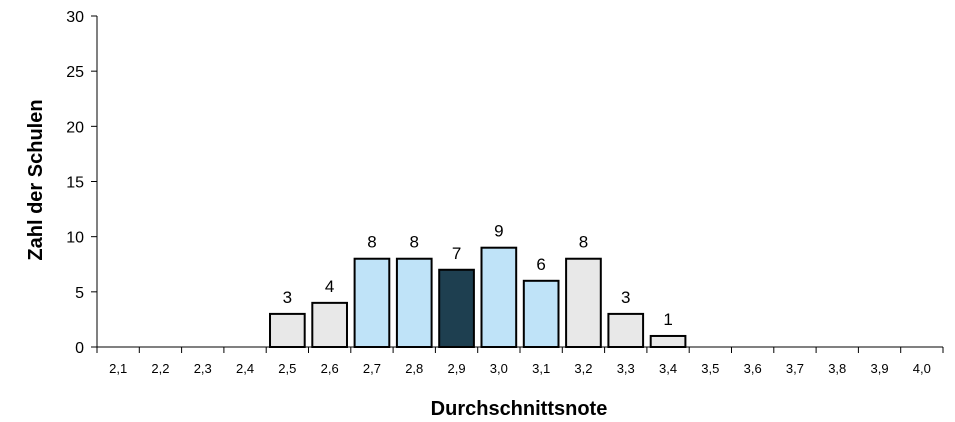 This screenshot has width=955, height=422. What do you see at coordinates (245, 368) in the screenshot?
I see `x-tick-label: 2,4` at bounding box center [245, 368].